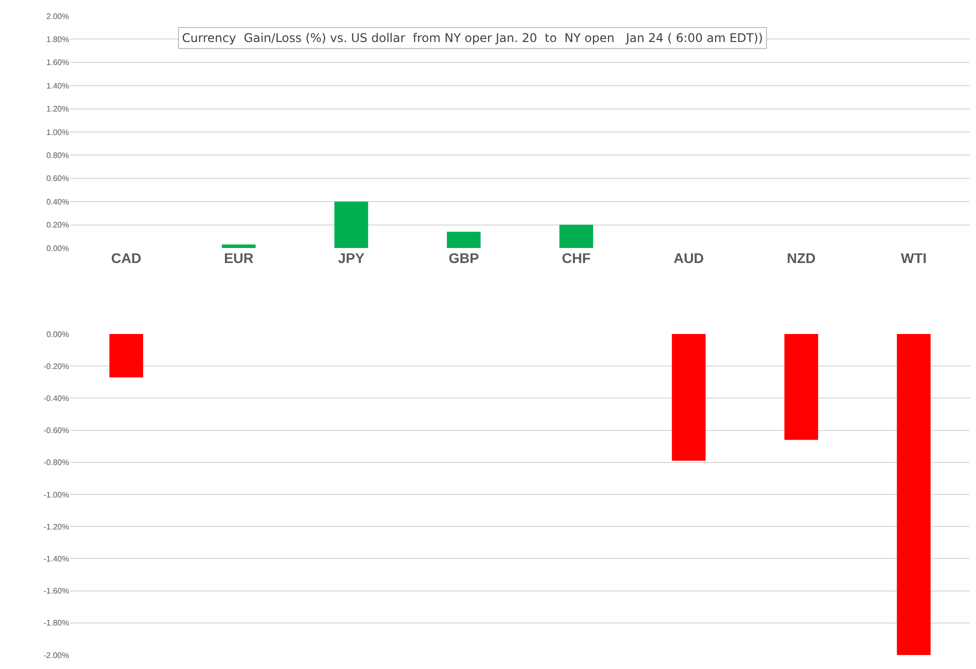 Image resolution: width=976 pixels, height=669 pixels. What do you see at coordinates (56, 431) in the screenshot?
I see `y-tick-label: -0.60%` at bounding box center [56, 431].